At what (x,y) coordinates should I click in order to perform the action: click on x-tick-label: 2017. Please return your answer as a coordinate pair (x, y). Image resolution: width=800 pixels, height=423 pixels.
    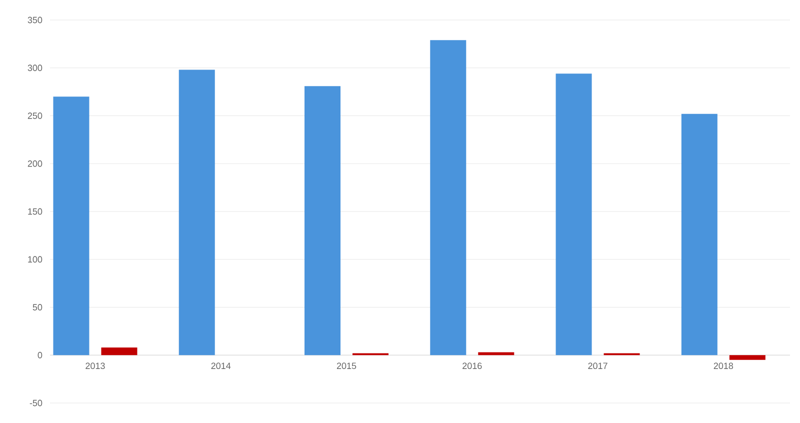
    Looking at the image, I should click on (598, 366).